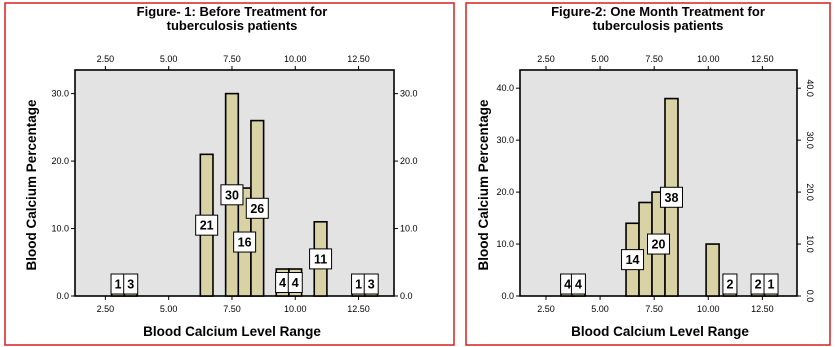  Describe the element at coordinates (505, 88) in the screenshot. I see `y-tick-label: 40.0` at that location.